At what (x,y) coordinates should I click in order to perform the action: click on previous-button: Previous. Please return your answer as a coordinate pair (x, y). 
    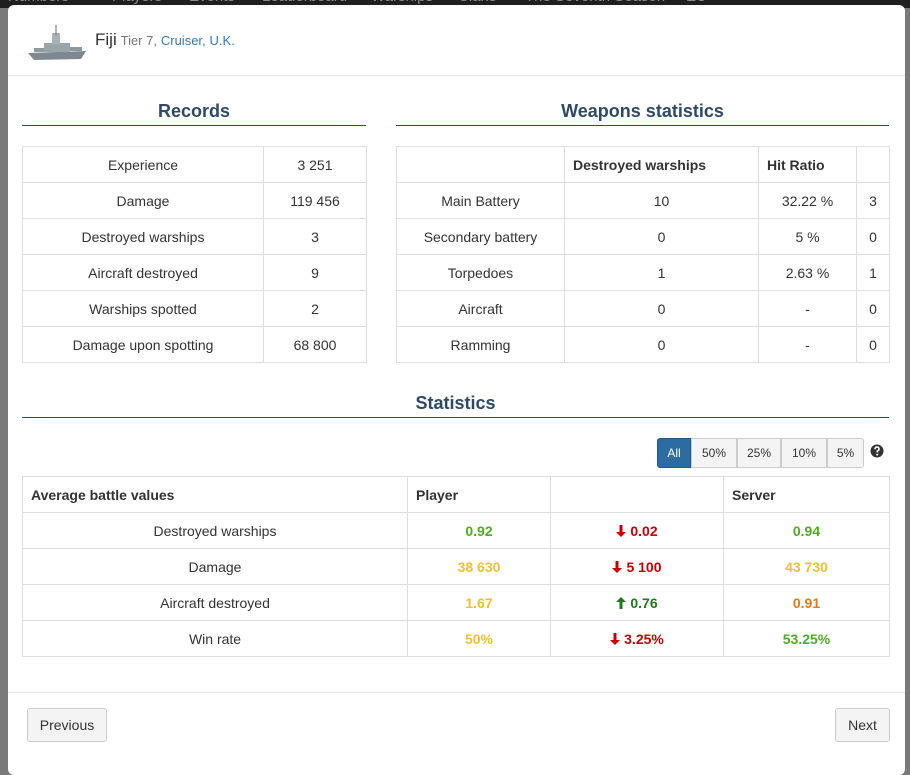
    Looking at the image, I should click on (67, 725).